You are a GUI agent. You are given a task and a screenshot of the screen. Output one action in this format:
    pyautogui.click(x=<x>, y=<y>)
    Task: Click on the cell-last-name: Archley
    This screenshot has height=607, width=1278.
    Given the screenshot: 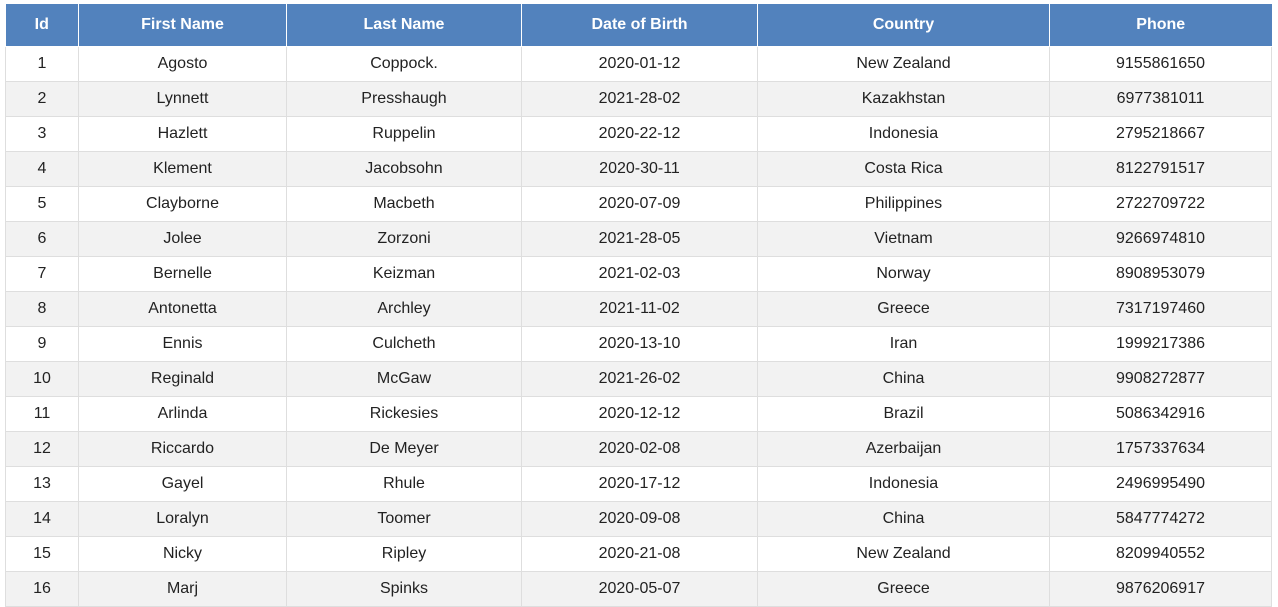 What is the action you would take?
    pyautogui.click(x=404, y=309)
    